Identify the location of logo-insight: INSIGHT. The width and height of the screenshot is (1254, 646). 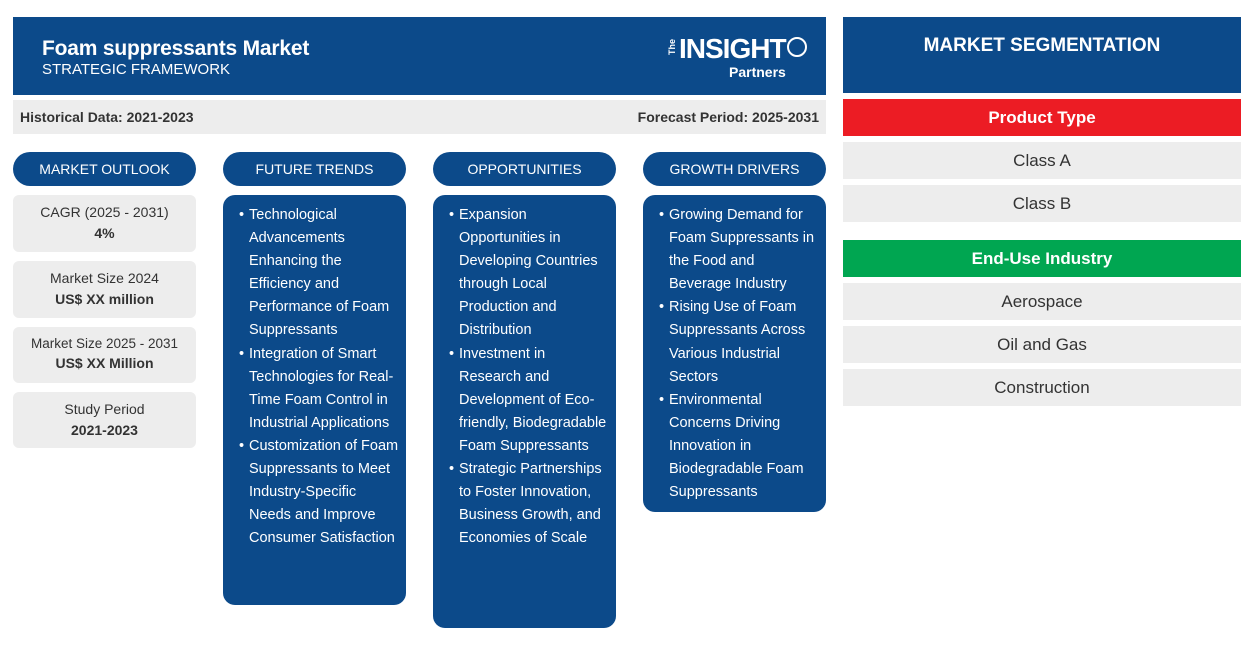
(733, 48).